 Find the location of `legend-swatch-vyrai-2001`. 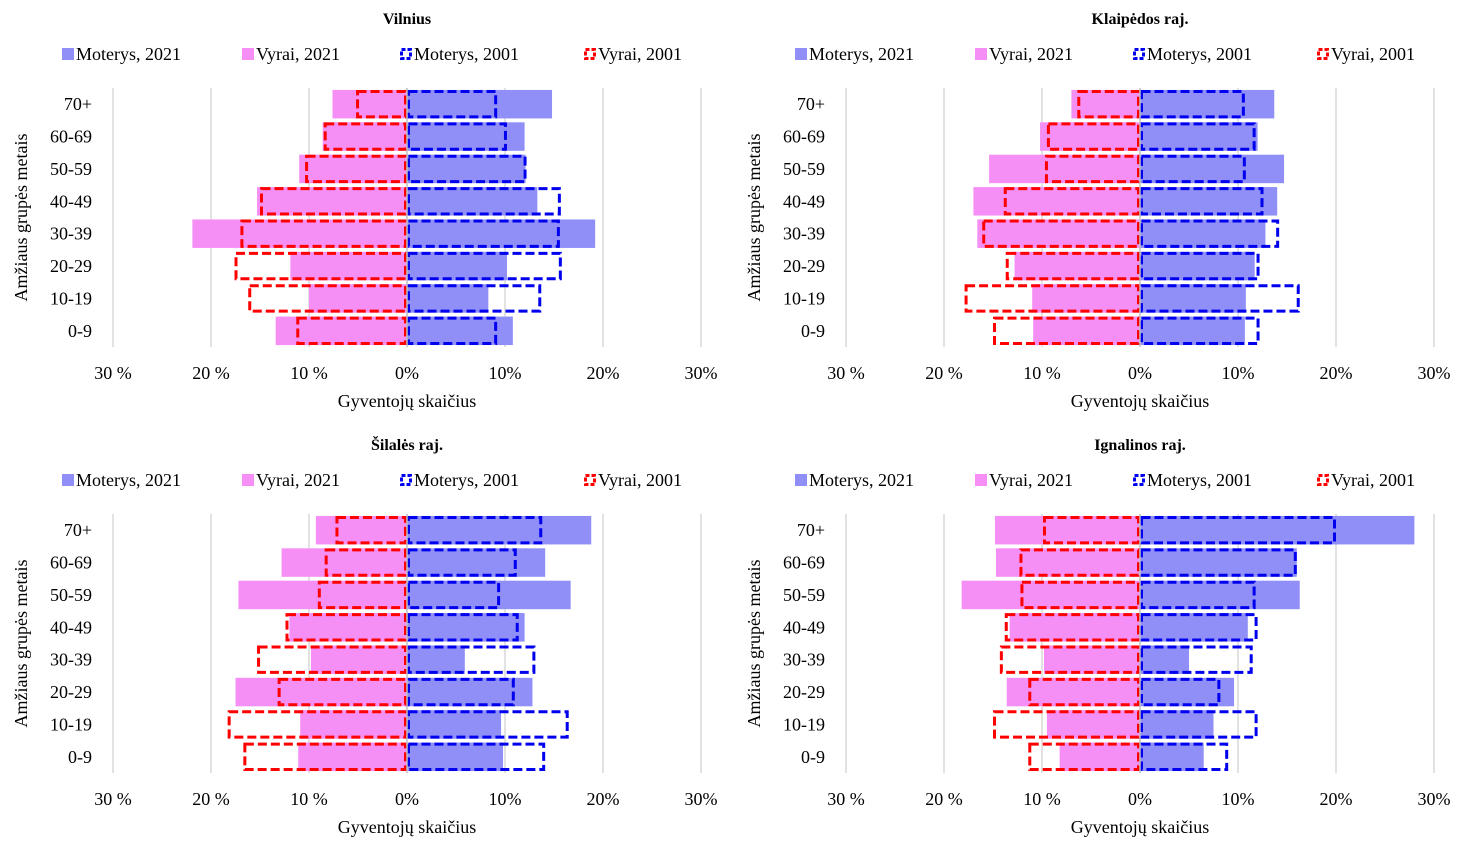

legend-swatch-vyrai-2001 is located at coordinates (1323, 480).